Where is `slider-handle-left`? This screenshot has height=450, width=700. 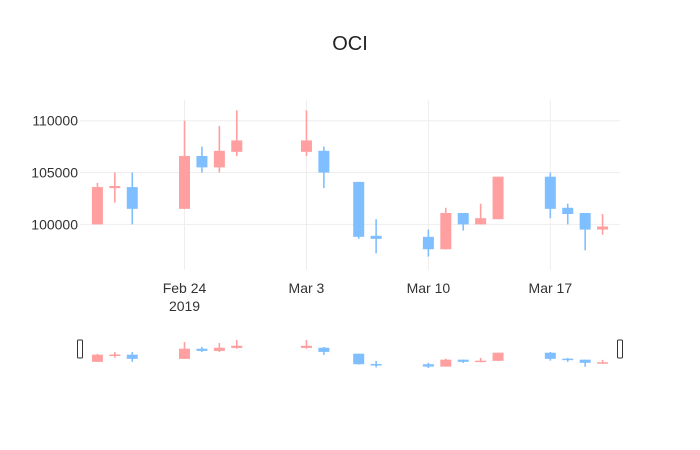 slider-handle-left is located at coordinates (80, 349).